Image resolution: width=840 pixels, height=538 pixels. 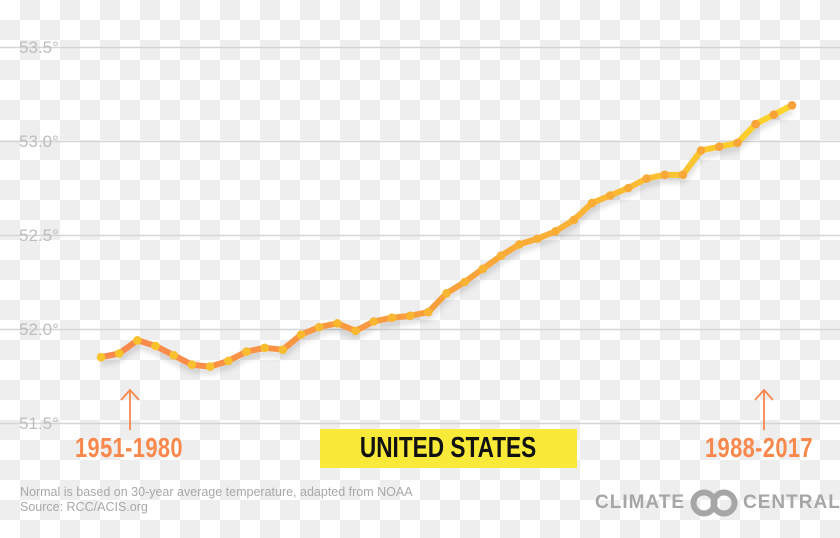 What do you see at coordinates (39, 235) in the screenshot?
I see `y-tick-label: 52.5°` at bounding box center [39, 235].